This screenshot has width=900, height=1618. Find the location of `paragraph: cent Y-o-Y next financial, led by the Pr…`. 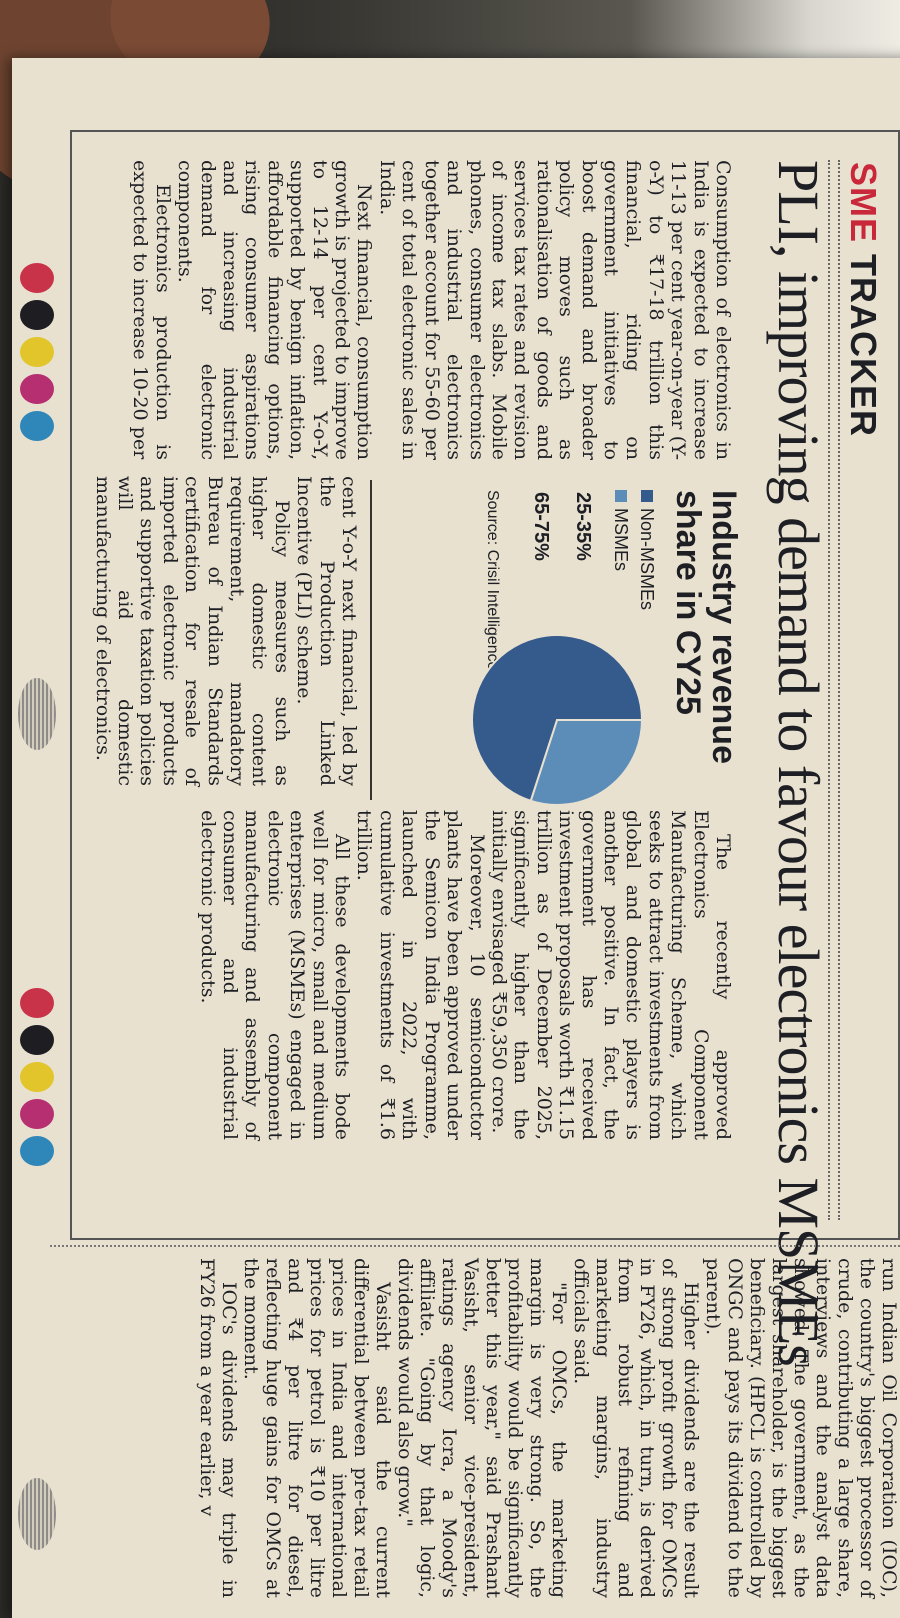

paragraph: cent Y-o-Y next financial, led by the Pr… is located at coordinates (326, 631).